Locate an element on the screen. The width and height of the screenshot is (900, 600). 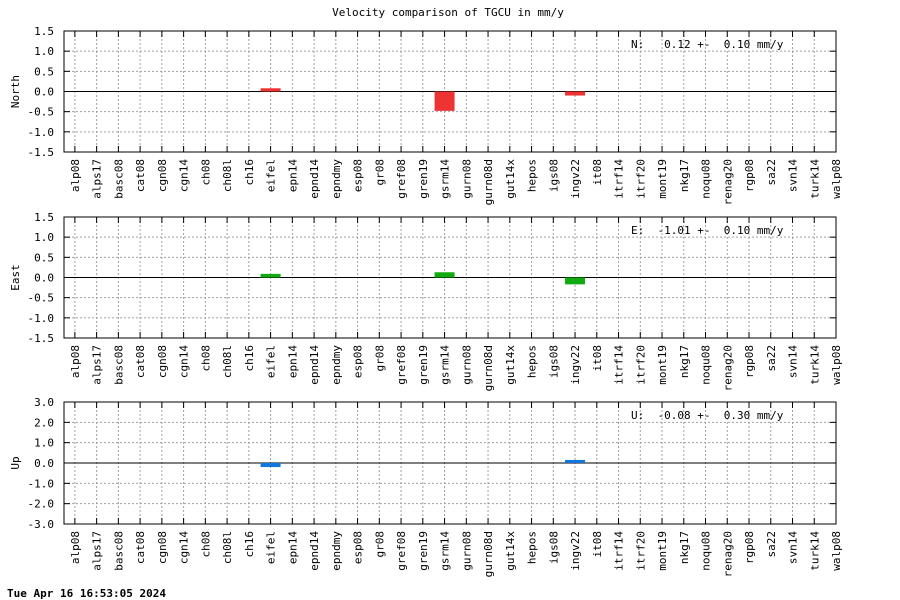
y-tick-label: -2.0 is located at coordinates (41, 504).